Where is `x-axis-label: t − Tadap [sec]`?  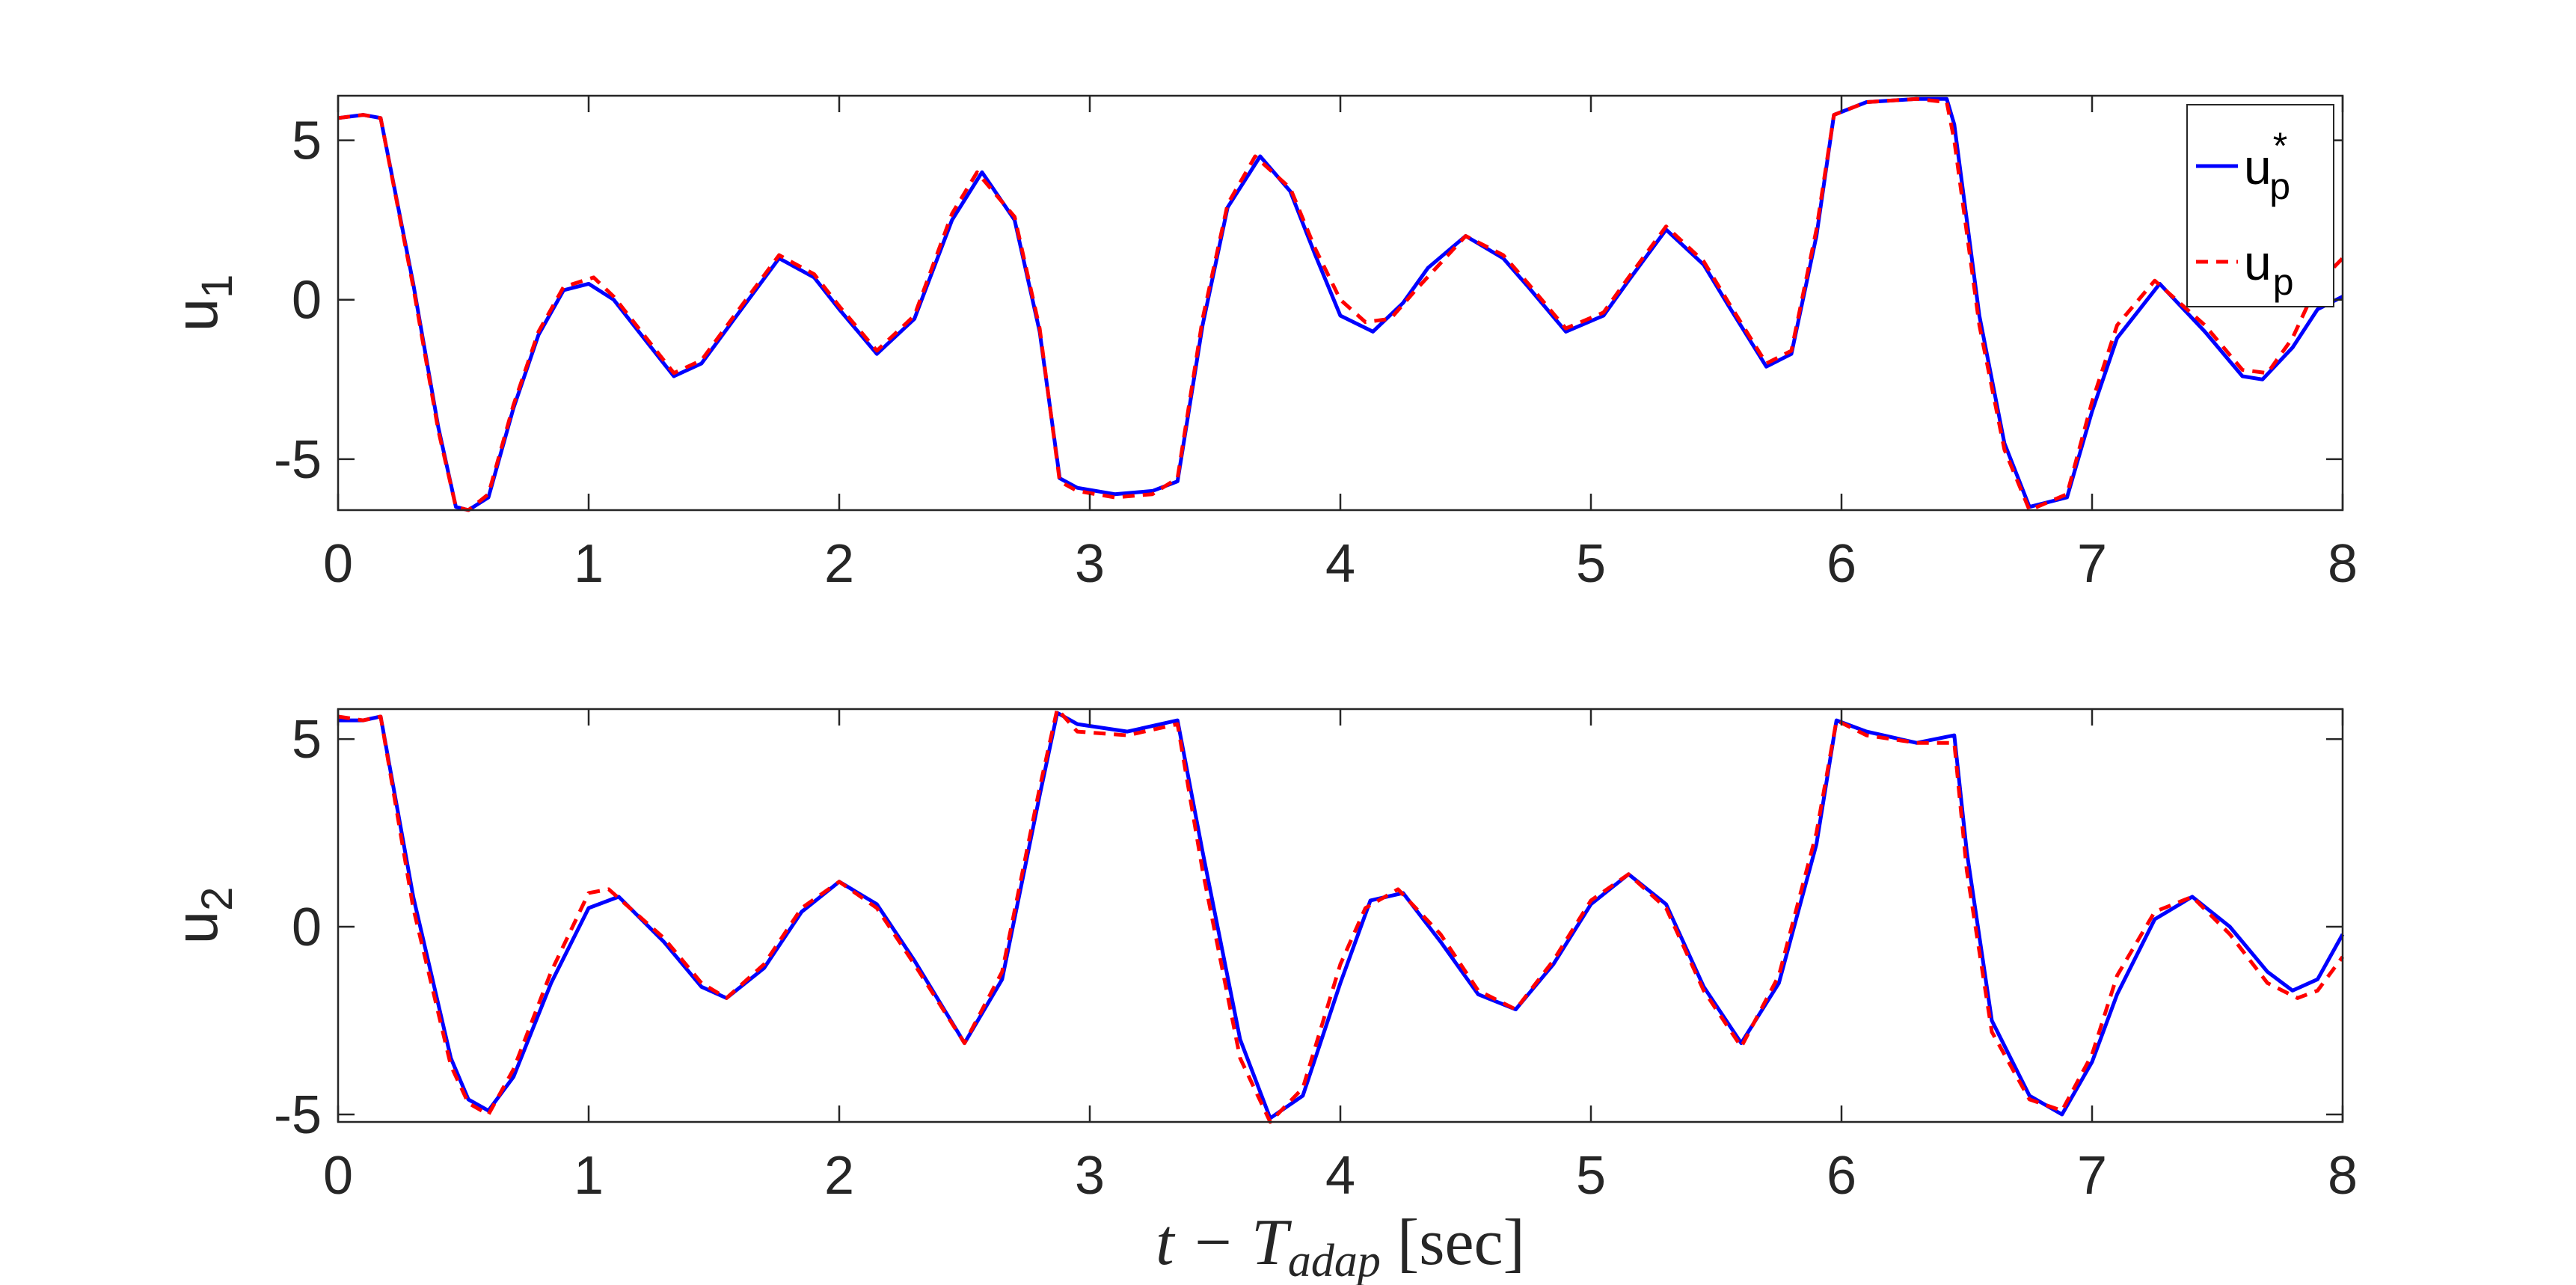 x-axis-label: t − Tadap [sec] is located at coordinates (1340, 1245).